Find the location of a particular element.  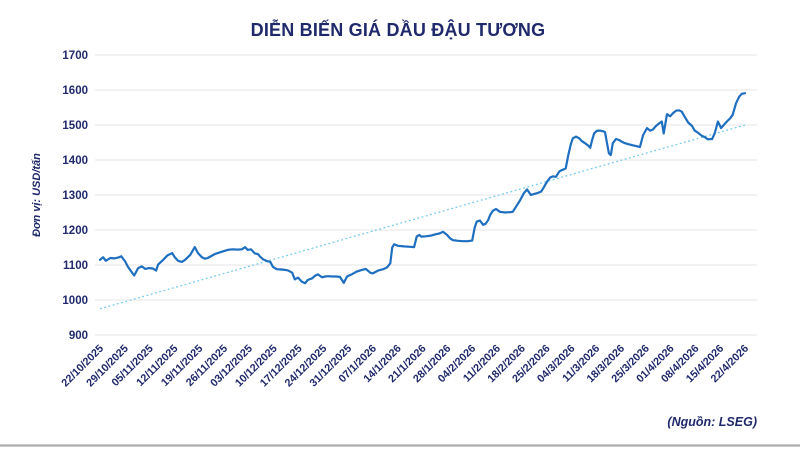

y-tick-label: 1100 is located at coordinates (75, 266).